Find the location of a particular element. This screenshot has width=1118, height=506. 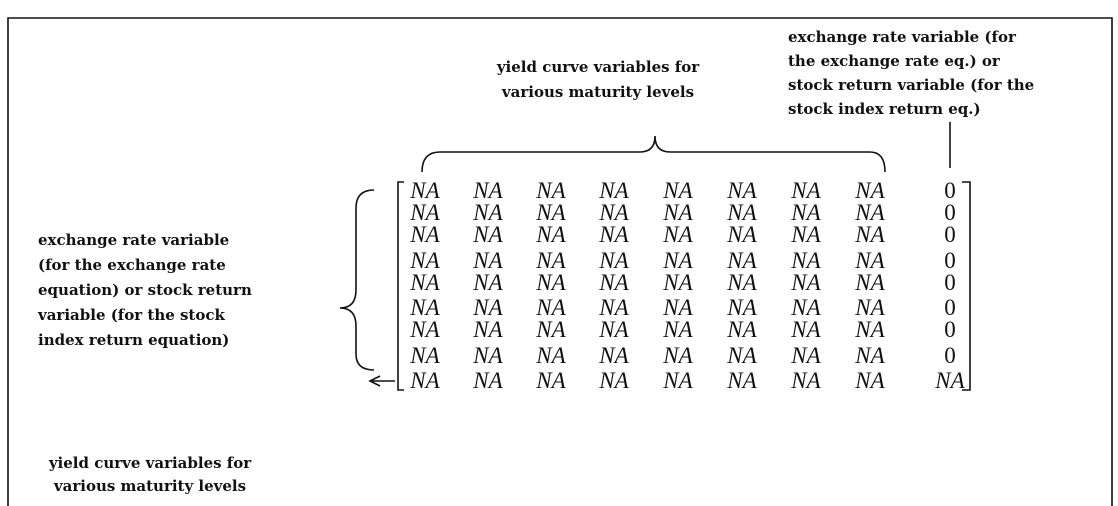

top-brace is located at coordinates (653, 154).